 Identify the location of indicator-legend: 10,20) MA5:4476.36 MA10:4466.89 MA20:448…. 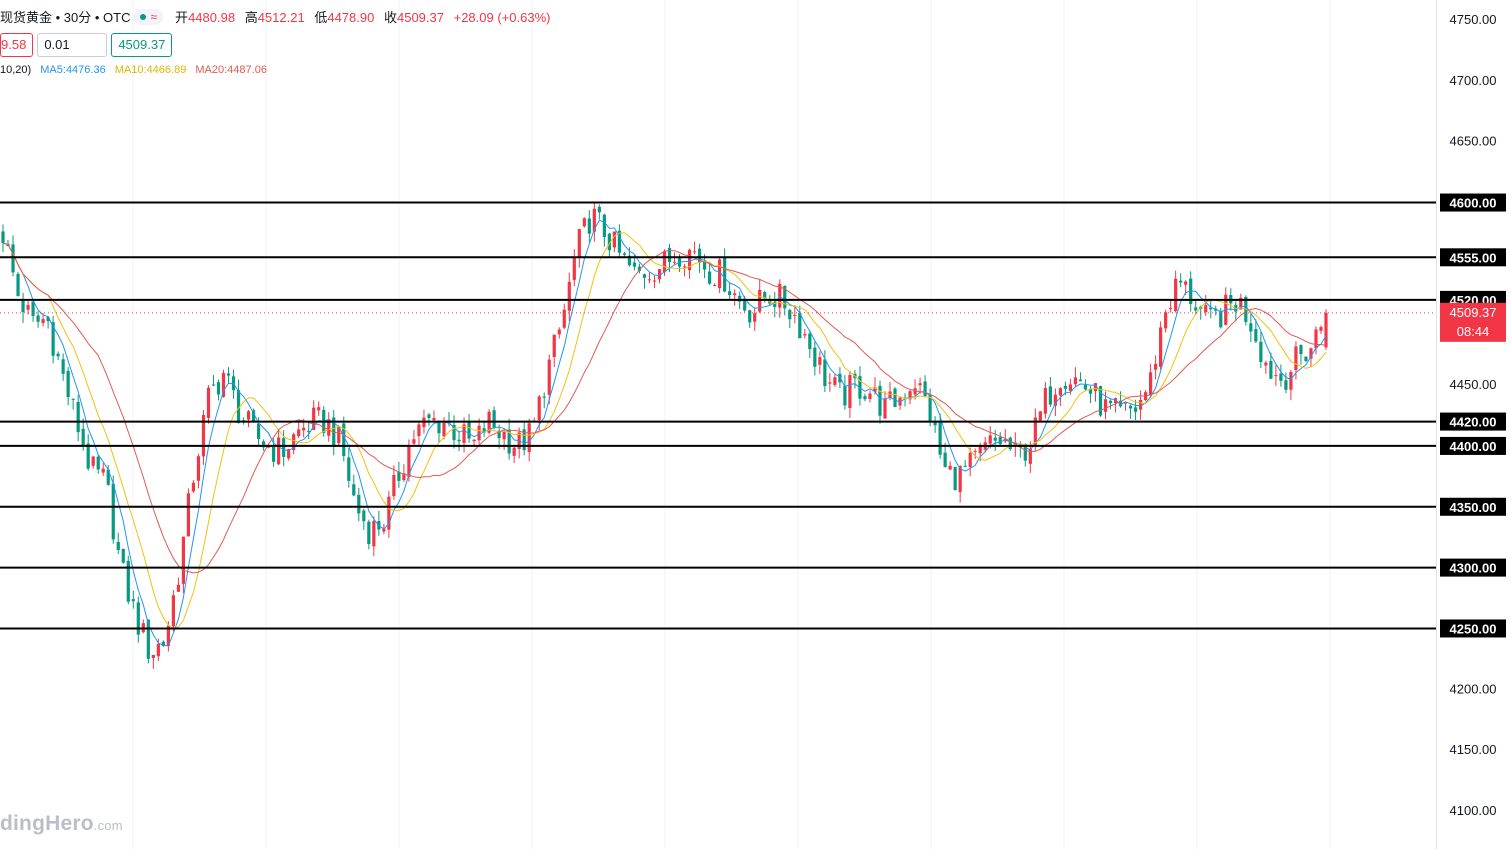
(136, 70).